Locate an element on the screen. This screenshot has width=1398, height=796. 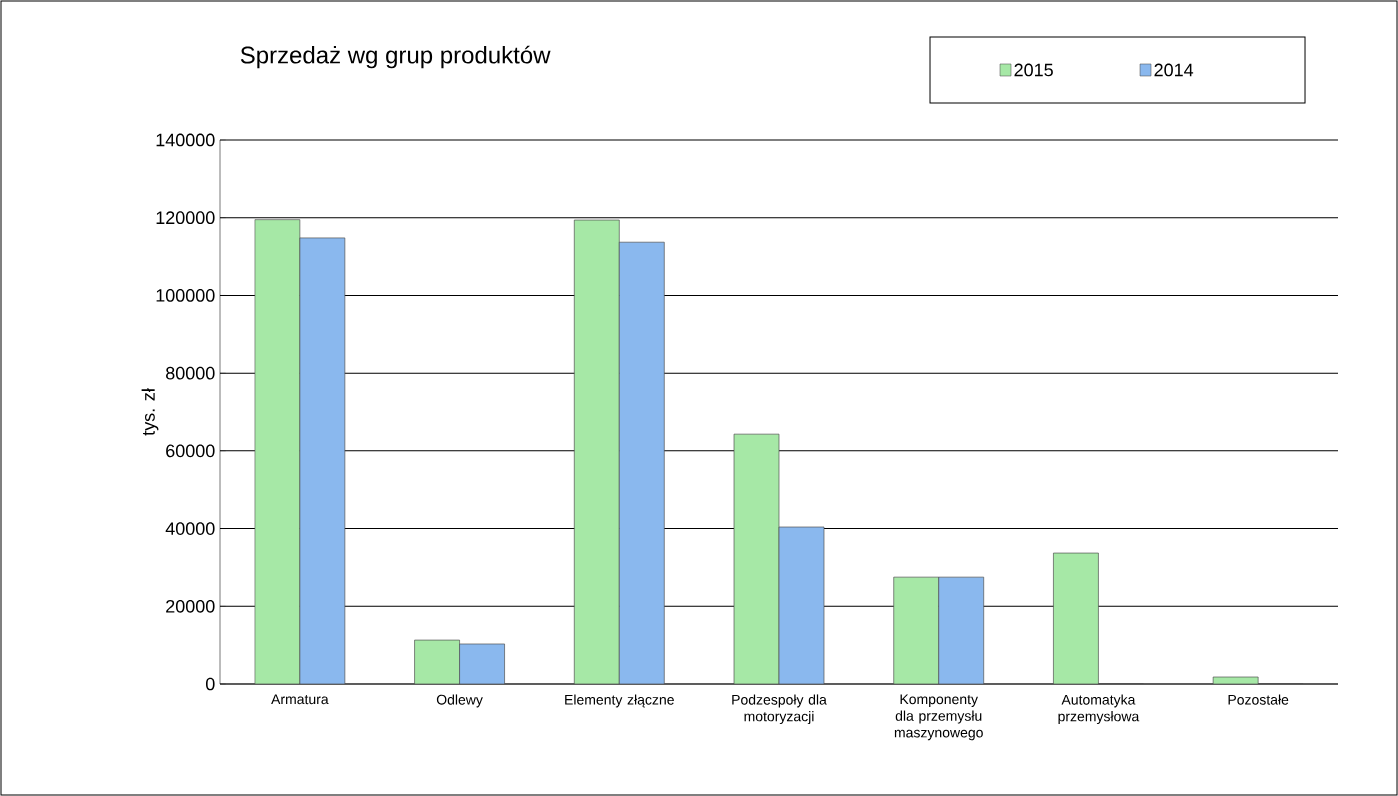
x-tick-label: Komponenty dla przemysłu maszynowego is located at coordinates (938, 717).